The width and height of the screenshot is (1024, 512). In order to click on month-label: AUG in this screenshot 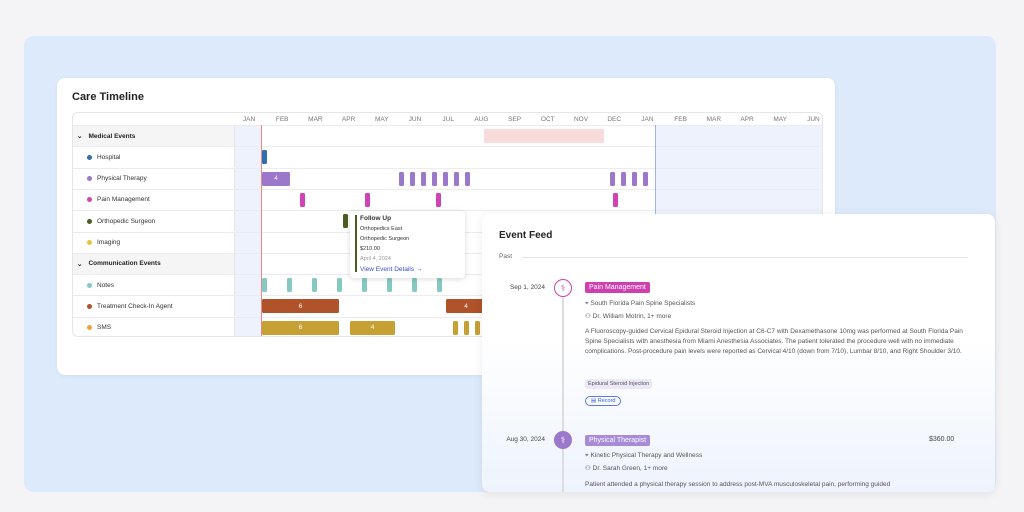, I will do `click(481, 119)`.